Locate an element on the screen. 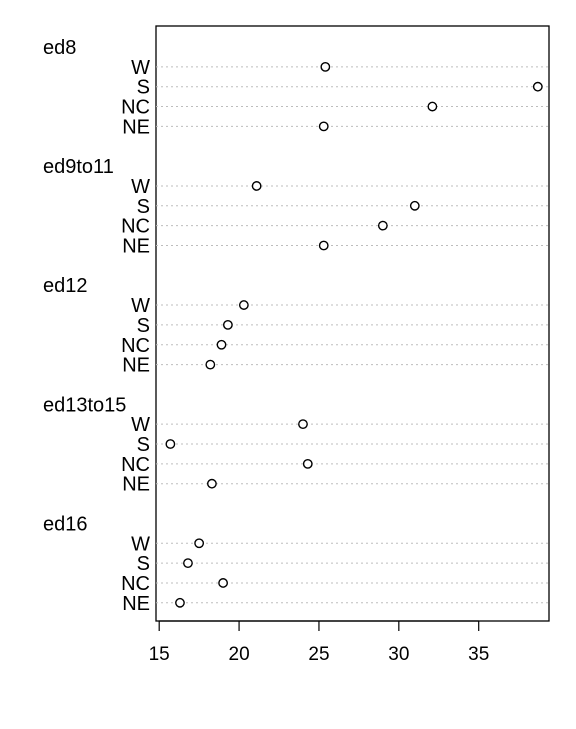 The width and height of the screenshot is (576, 729). x-tick-label: 25 is located at coordinates (318, 654).